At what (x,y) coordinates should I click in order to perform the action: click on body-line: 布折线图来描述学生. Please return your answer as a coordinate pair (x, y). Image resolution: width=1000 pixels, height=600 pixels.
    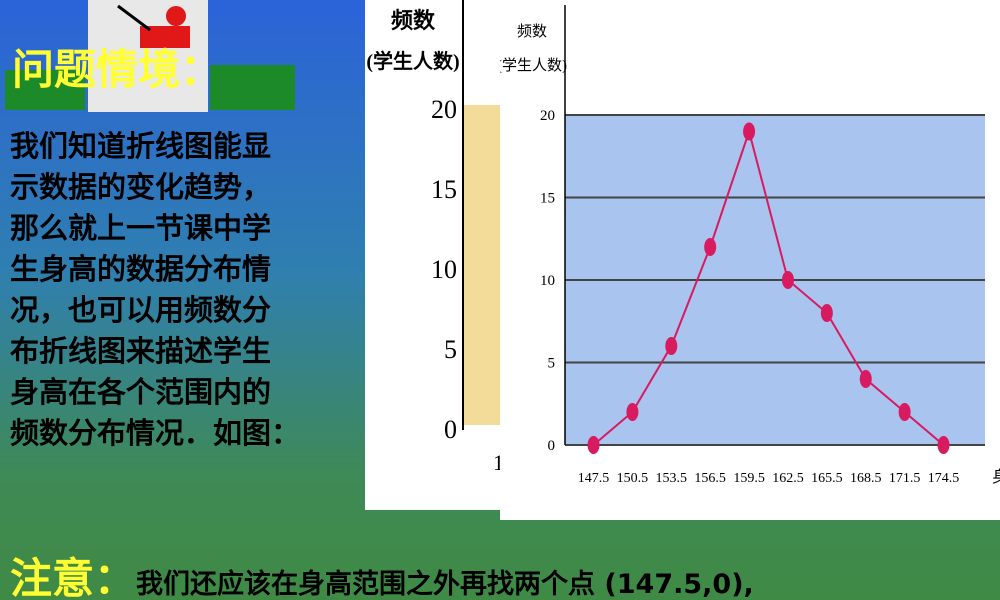
    Looking at the image, I should click on (141, 351).